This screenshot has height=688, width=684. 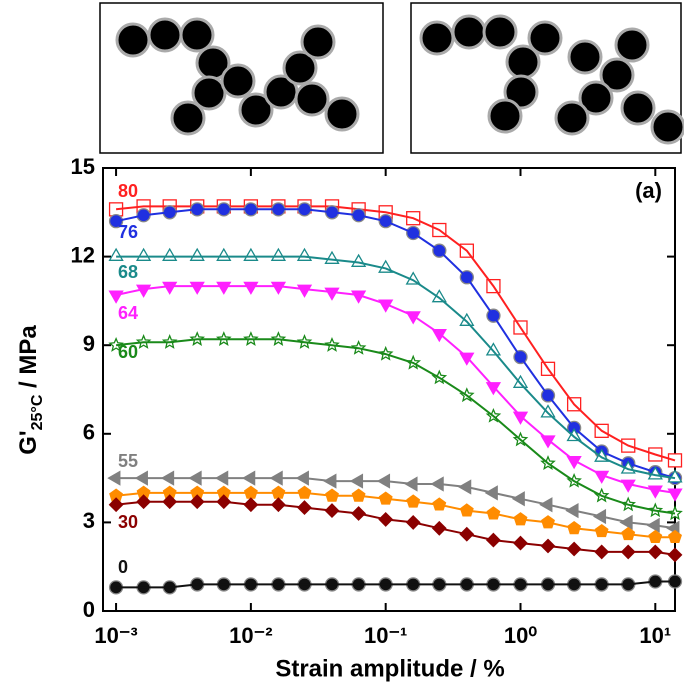 I want to click on y-title-sub: 25°C, so click(x=37, y=412).